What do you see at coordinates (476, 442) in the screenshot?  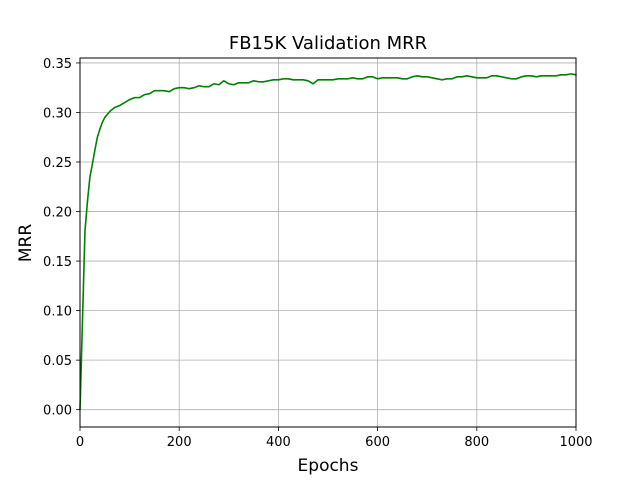 I see `x-tick-label: 800` at bounding box center [476, 442].